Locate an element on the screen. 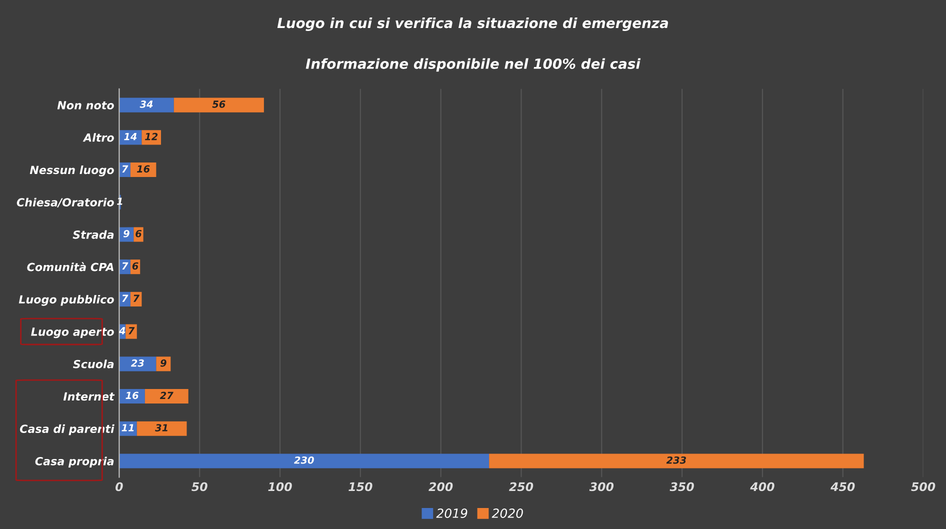 This screenshot has height=529, width=946. x-tick-label: 350 is located at coordinates (682, 487).